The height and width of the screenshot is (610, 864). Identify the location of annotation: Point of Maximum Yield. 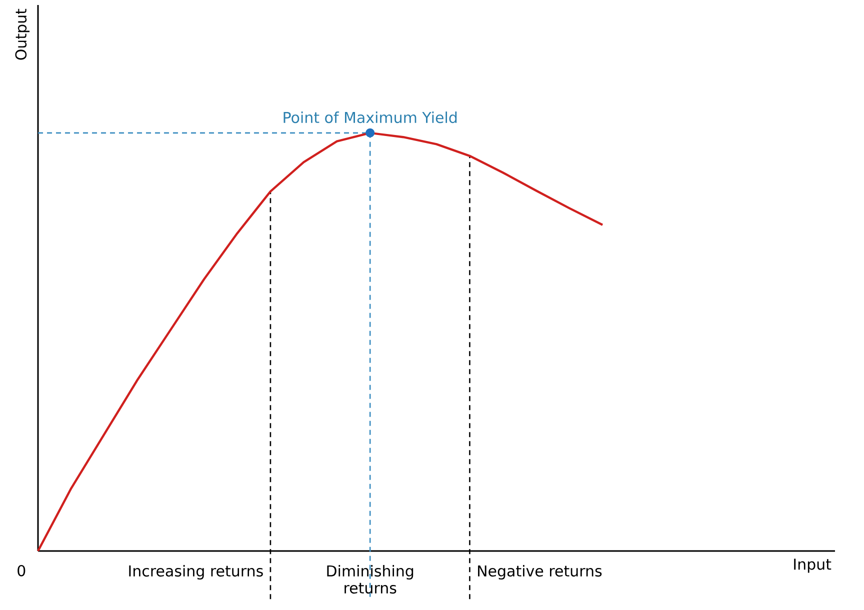
(370, 118).